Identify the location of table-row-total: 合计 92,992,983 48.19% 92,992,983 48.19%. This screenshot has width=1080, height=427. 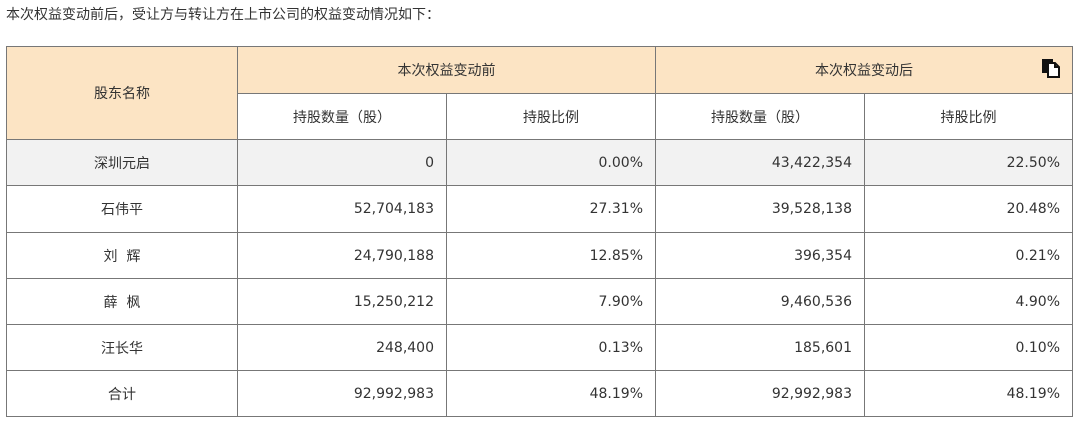
(539, 393).